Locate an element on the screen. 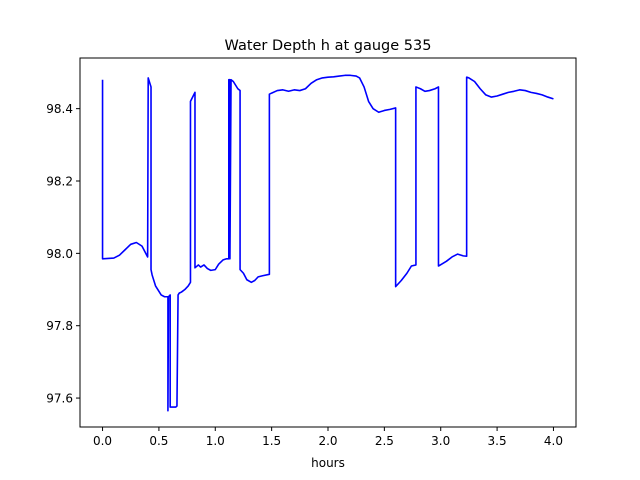  y-axis: 97.6 97.8 98.0 98.2 98.4 is located at coordinates (63, 254).